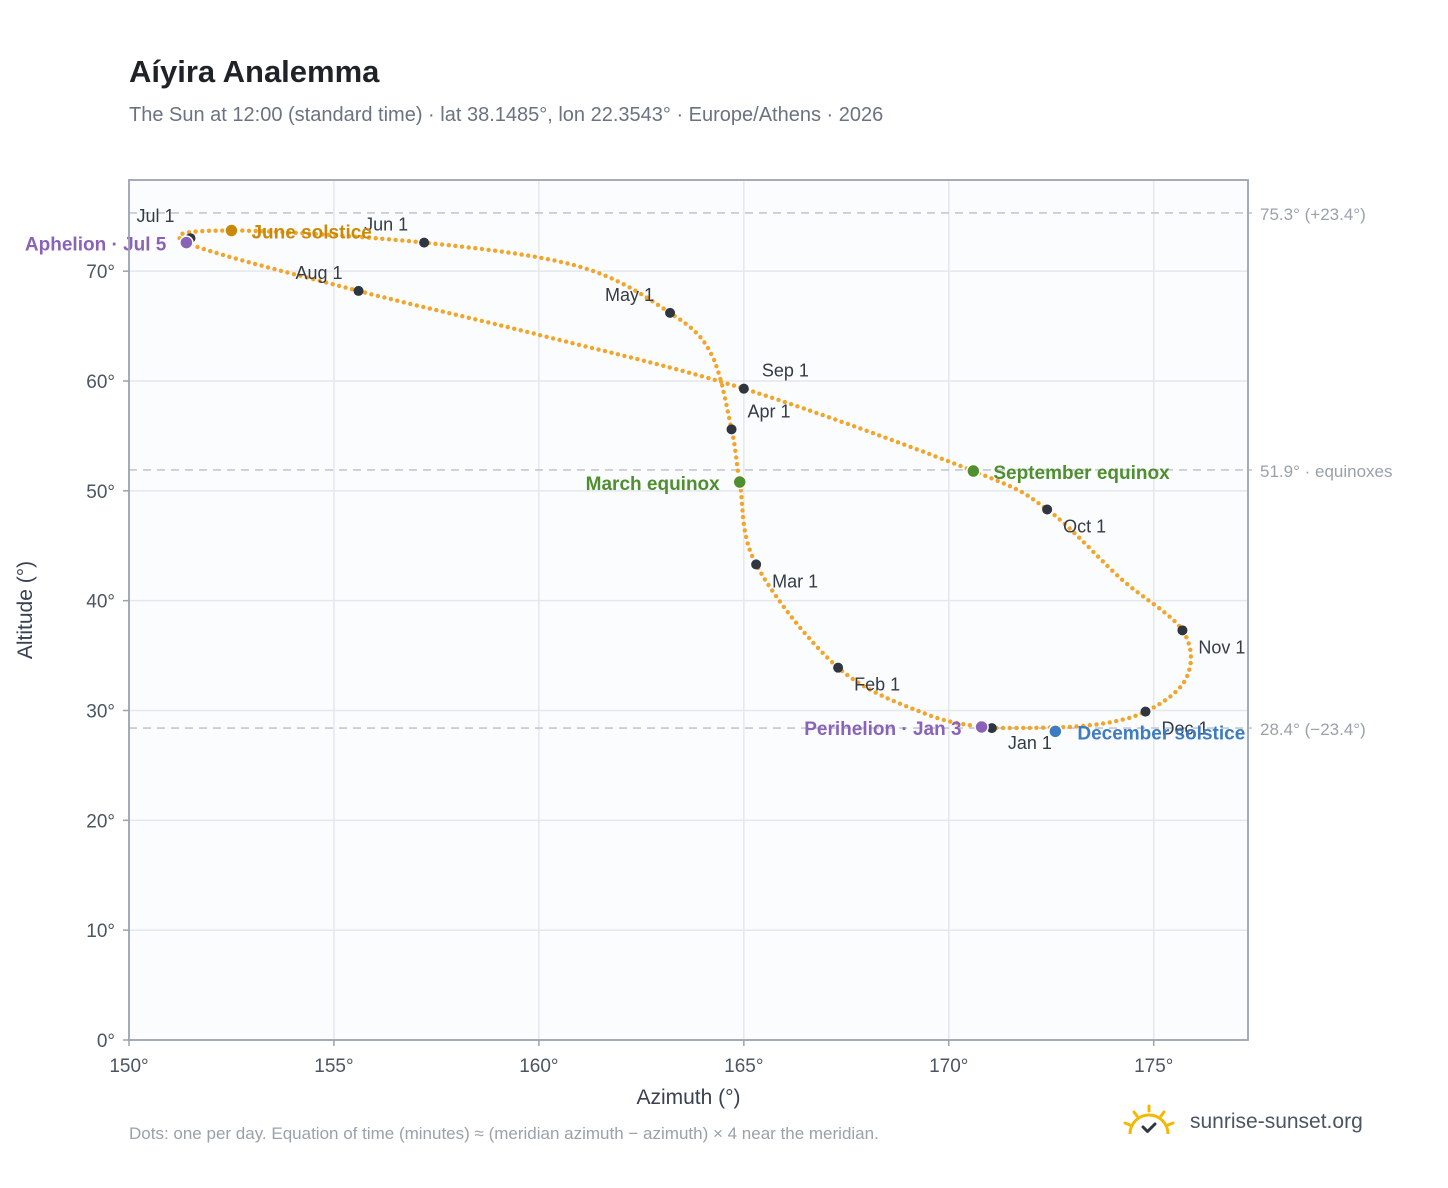  I want to click on chart-title: Aíyira Analemma, so click(254, 71).